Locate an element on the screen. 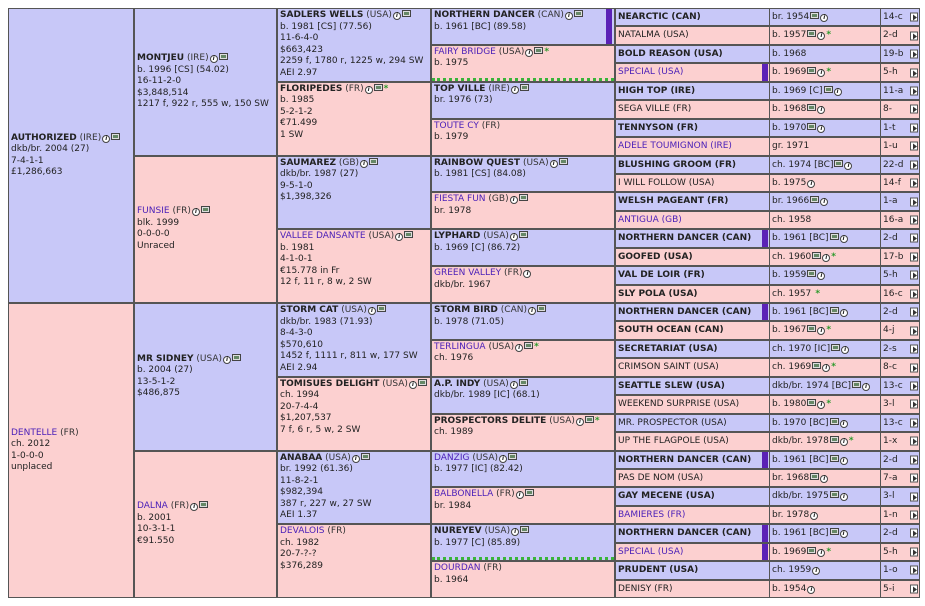 The image size is (925, 606). horse-name-link: SPECIAL (USA) is located at coordinates (651, 72).